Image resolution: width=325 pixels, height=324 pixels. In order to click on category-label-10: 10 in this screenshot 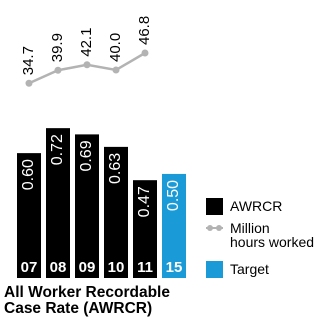, I will do `click(116, 267)`.